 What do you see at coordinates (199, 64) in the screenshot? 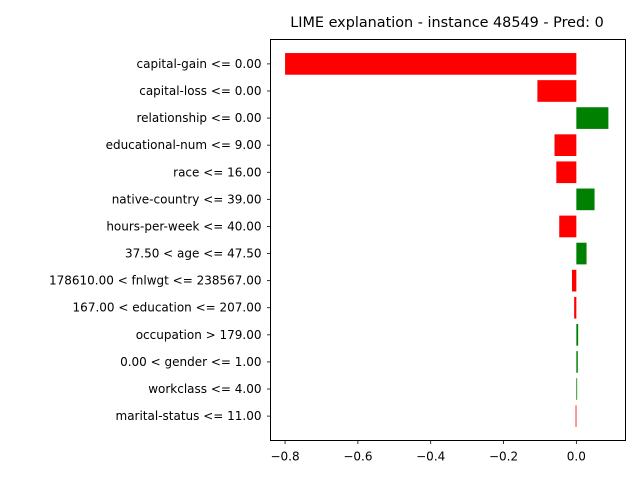
I see `y-tick-label: capital-gain <= 0.00` at bounding box center [199, 64].